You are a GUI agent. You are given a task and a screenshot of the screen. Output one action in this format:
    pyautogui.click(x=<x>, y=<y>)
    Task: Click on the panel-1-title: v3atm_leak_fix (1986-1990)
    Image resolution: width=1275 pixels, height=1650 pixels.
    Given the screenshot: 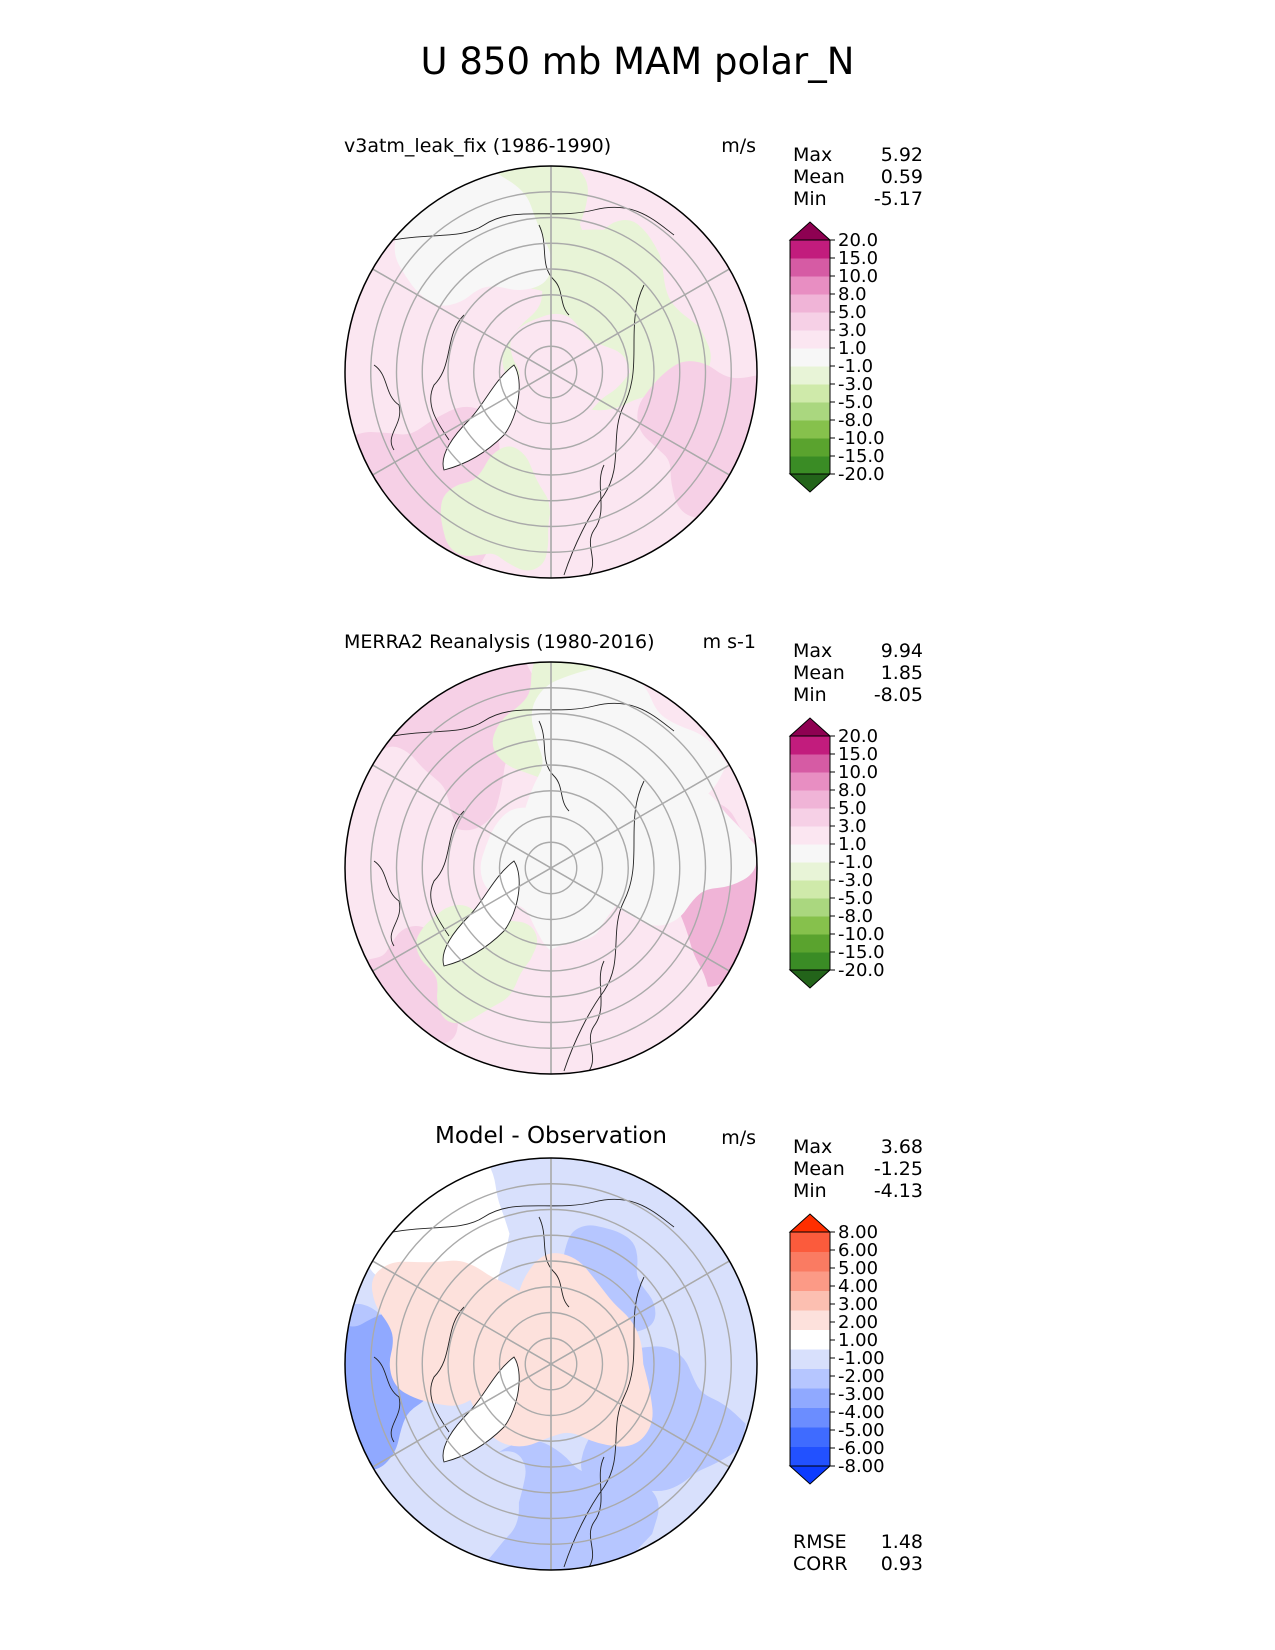 What is the action you would take?
    pyautogui.click(x=478, y=146)
    